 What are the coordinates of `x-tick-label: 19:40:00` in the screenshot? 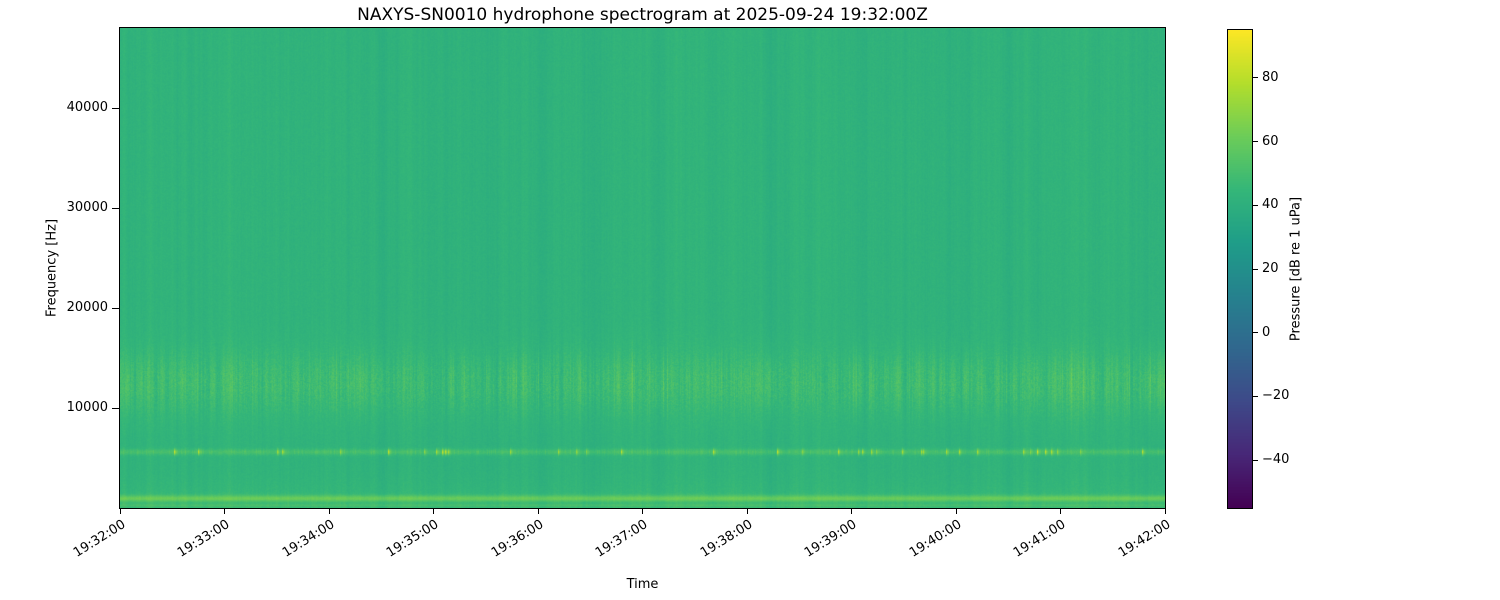 It's located at (935, 539).